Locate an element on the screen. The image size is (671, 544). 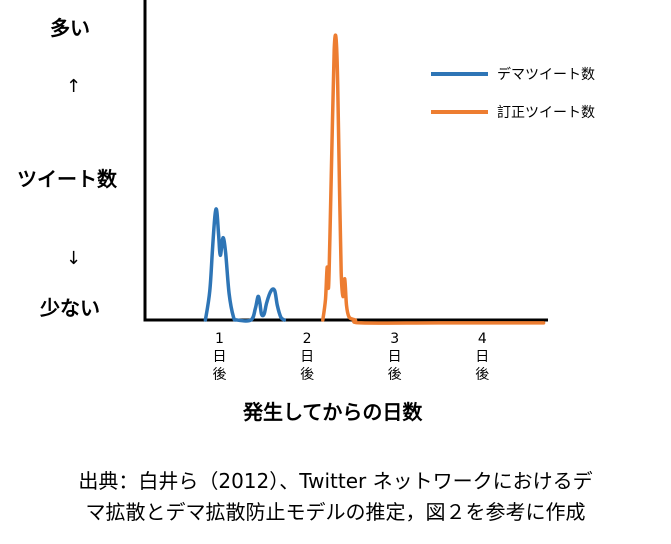
legend-label-2: 訂正ツイート数 is located at coordinates (546, 113).